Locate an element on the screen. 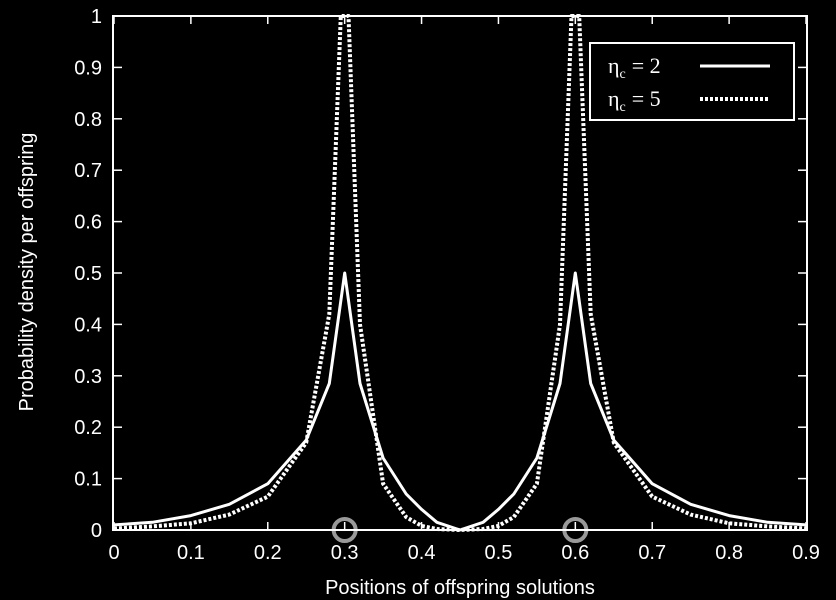  legend: ηc = 2 ηc = 5 is located at coordinates (692, 81).